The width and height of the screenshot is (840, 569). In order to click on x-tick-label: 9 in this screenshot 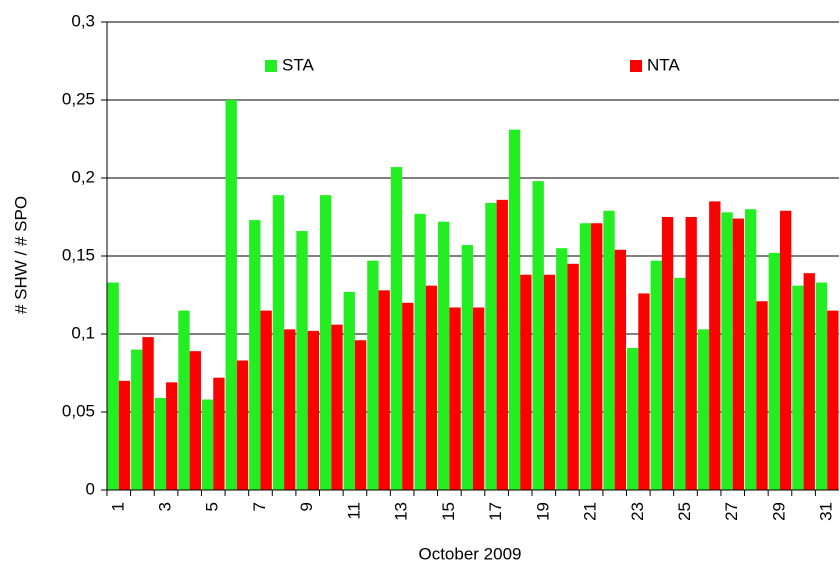, I will do `click(306, 506)`.